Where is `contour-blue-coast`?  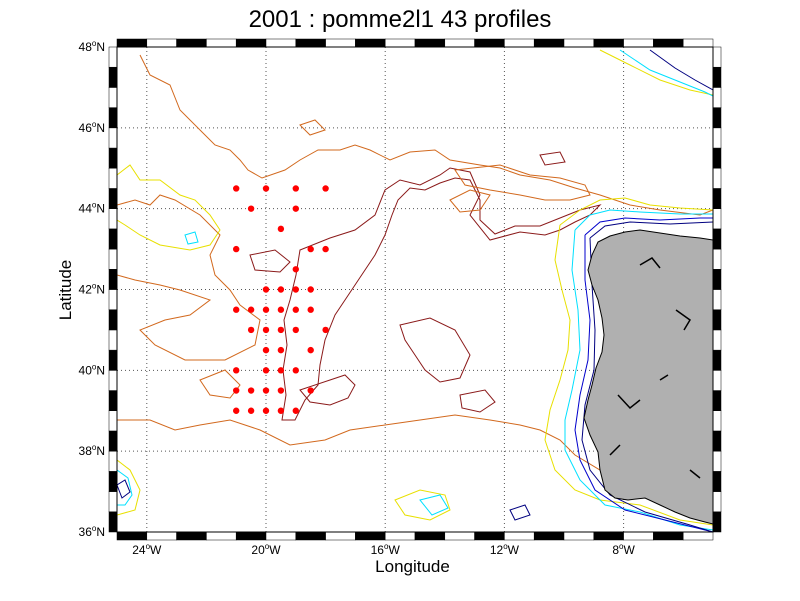 contour-blue-coast is located at coordinates (643, 374).